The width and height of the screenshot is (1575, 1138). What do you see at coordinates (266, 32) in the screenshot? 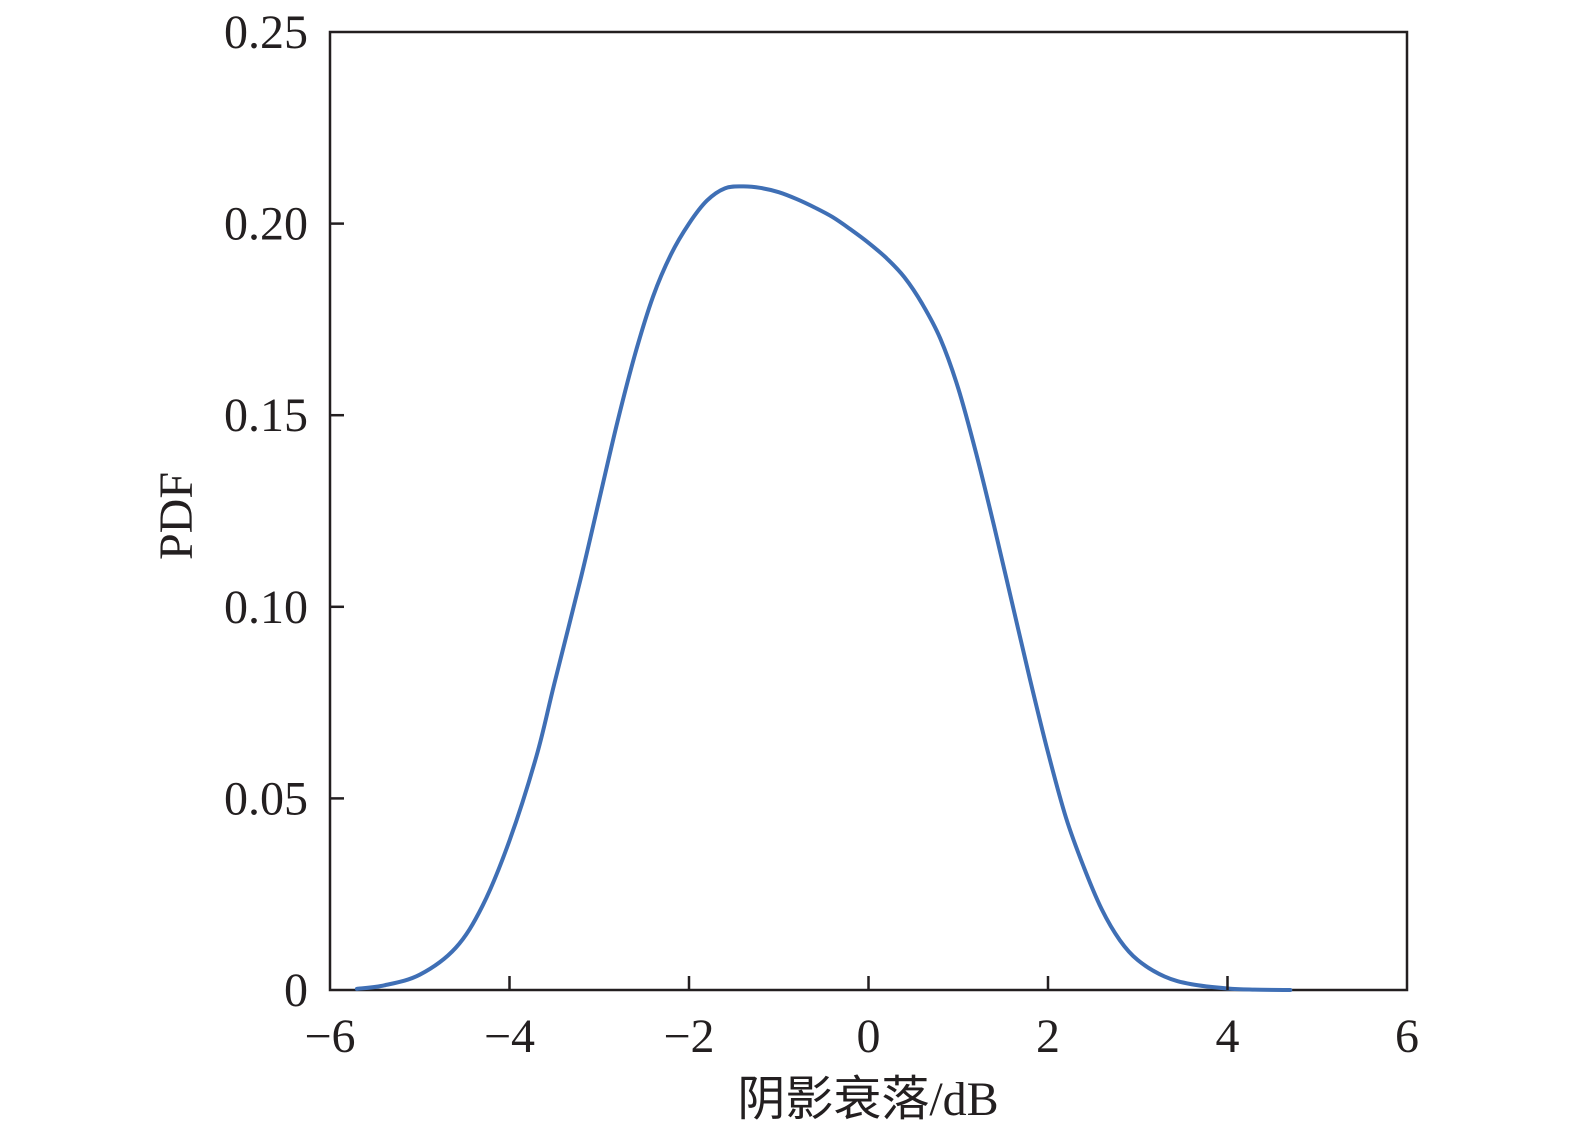
I see `y-tick-label: 0.25` at bounding box center [266, 32].